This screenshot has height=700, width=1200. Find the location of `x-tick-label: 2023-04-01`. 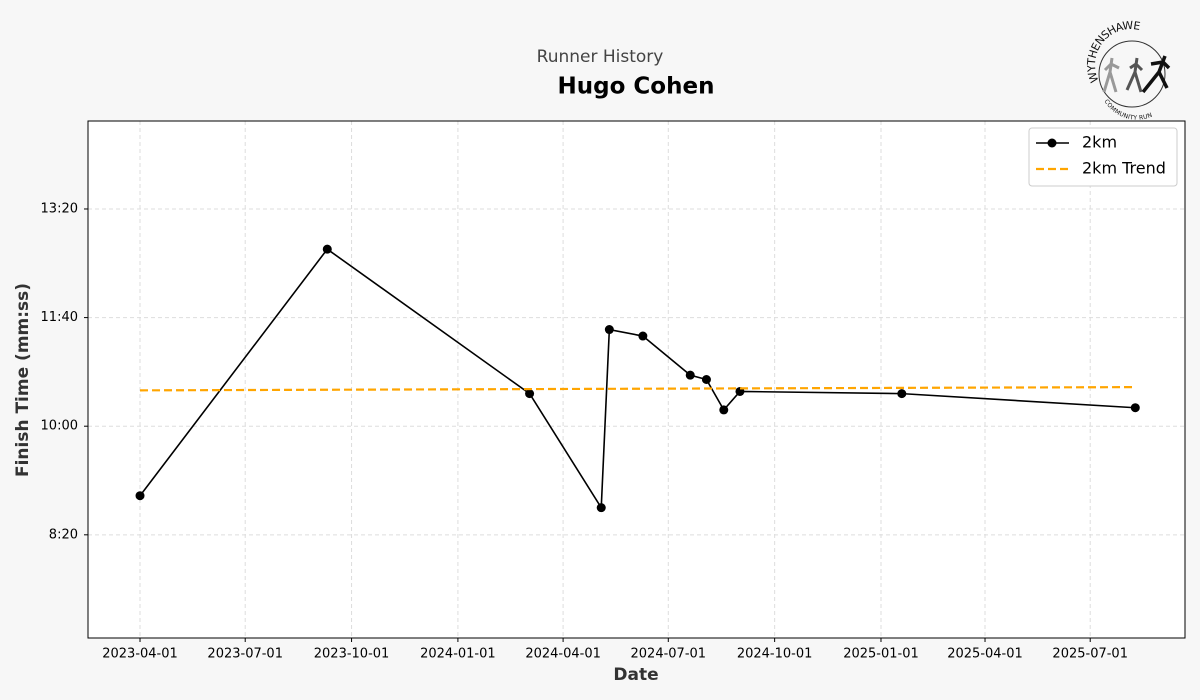

x-tick-label: 2023-04-01 is located at coordinates (140, 654).